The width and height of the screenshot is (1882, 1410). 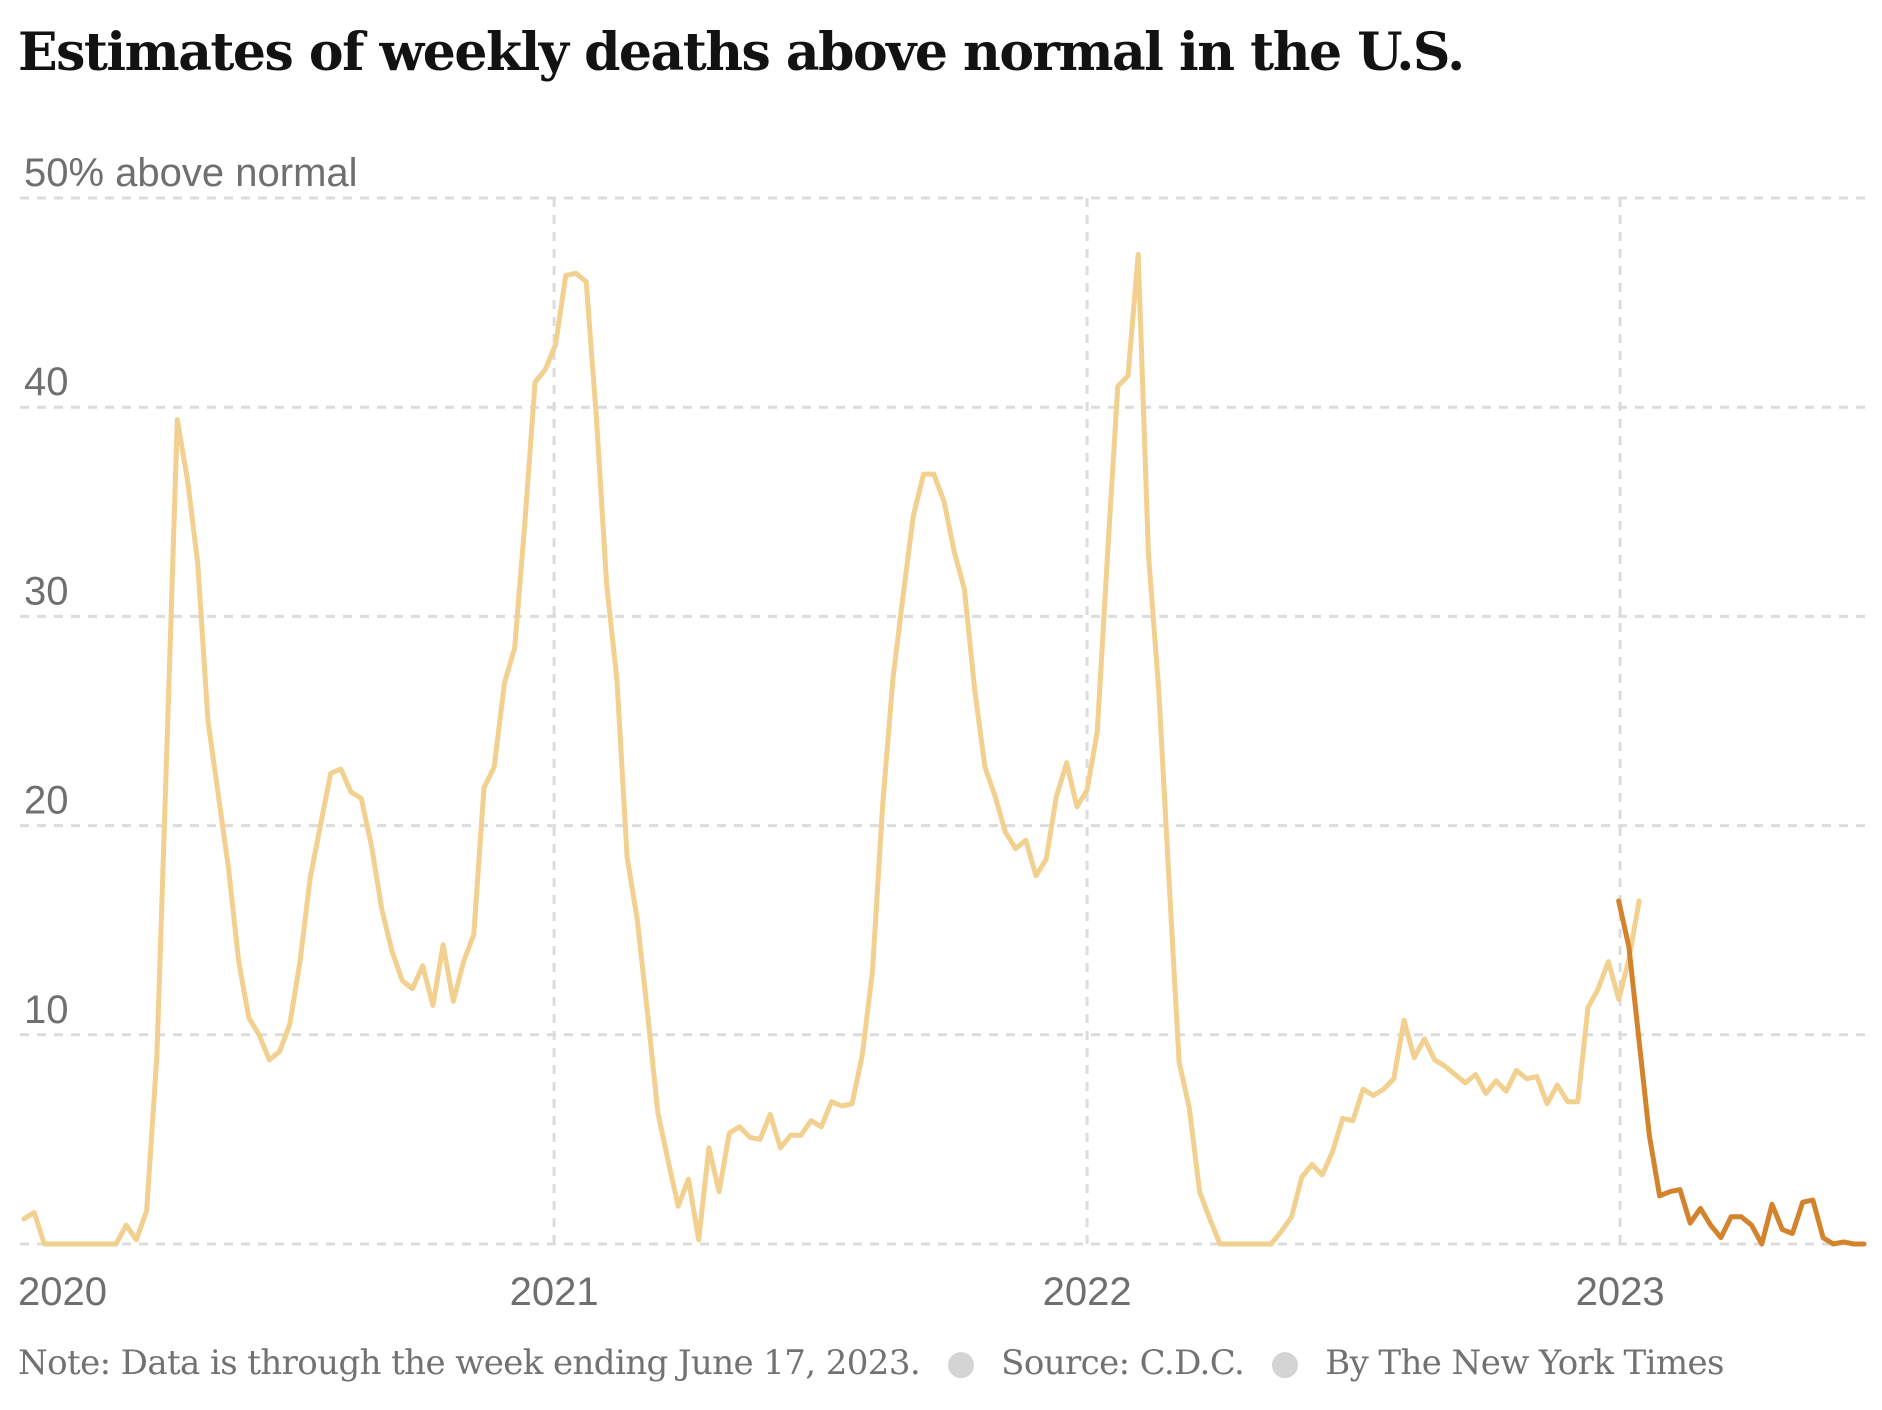 I want to click on x-tick-label: 2022, so click(x=1087, y=1292).